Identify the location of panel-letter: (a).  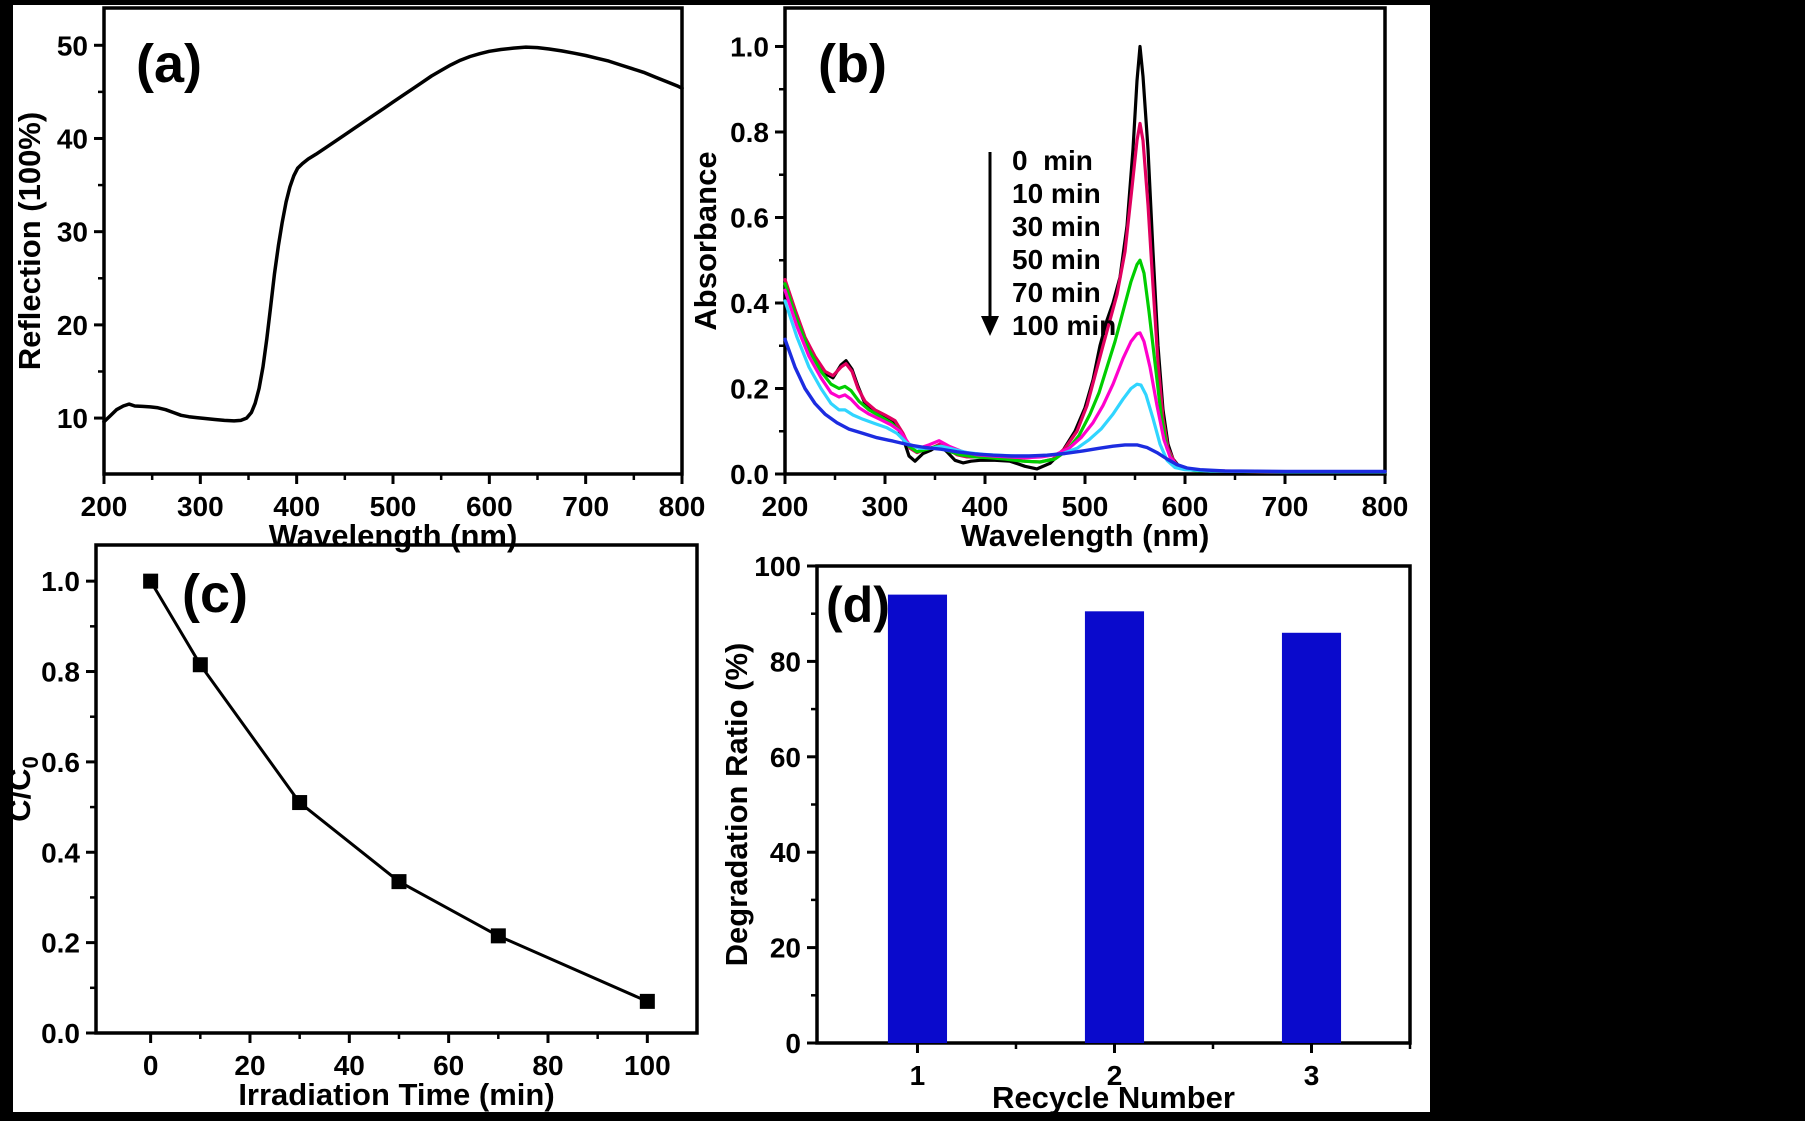
(169, 64).